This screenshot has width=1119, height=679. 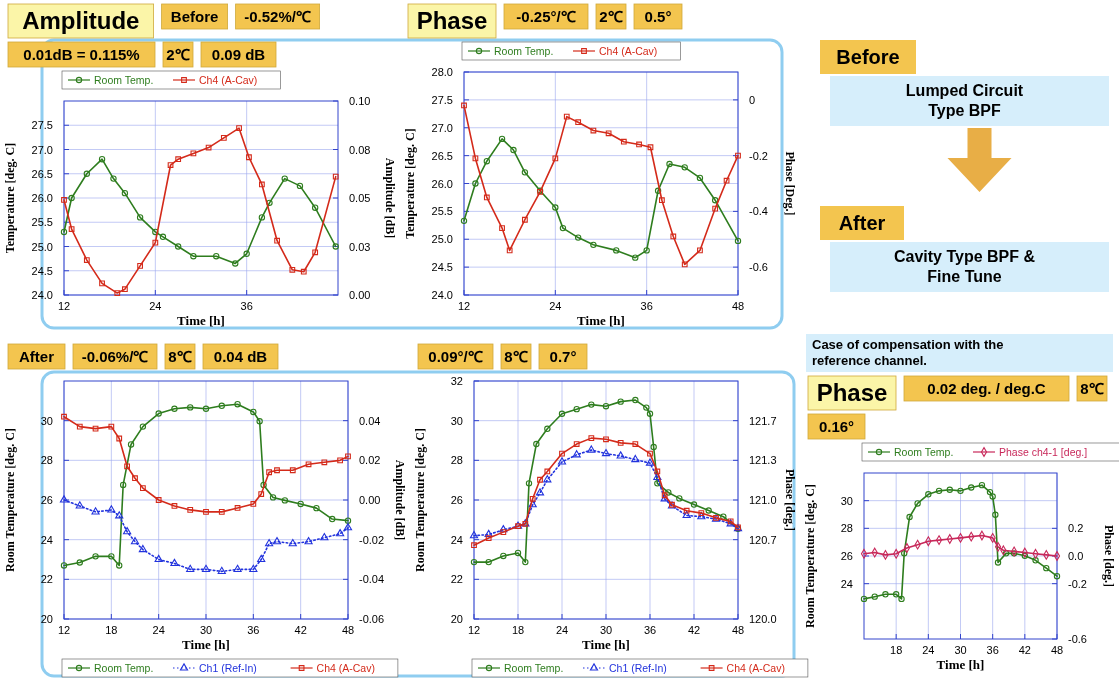 What do you see at coordinates (456, 539) in the screenshot?
I see `y-tick-label: 24` at bounding box center [456, 539].